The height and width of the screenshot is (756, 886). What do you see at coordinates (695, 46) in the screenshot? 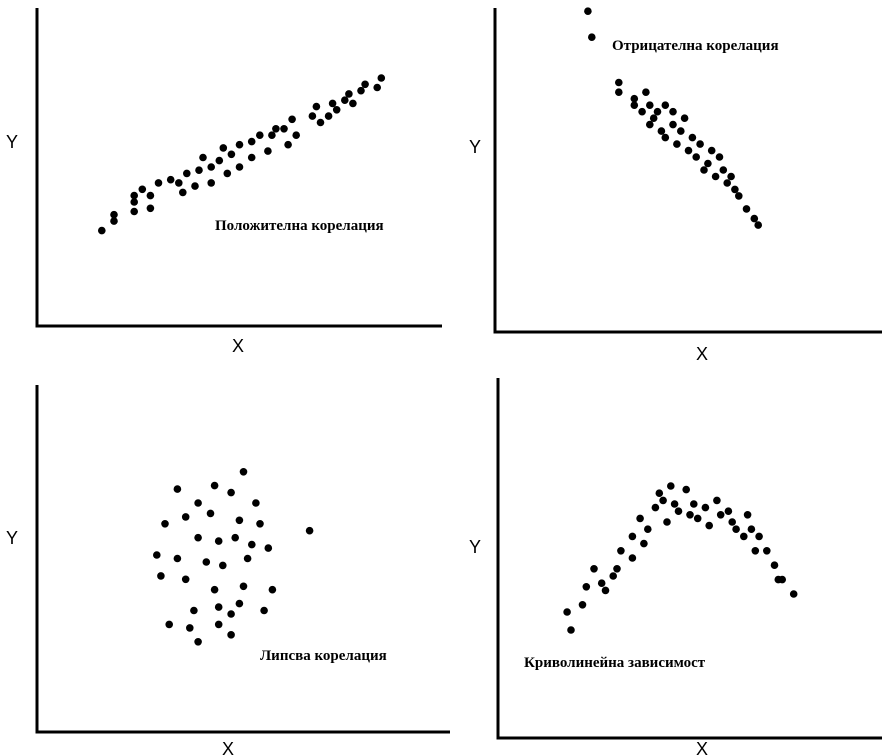
I see `chart-title: Отрицателна корелация` at bounding box center [695, 46].